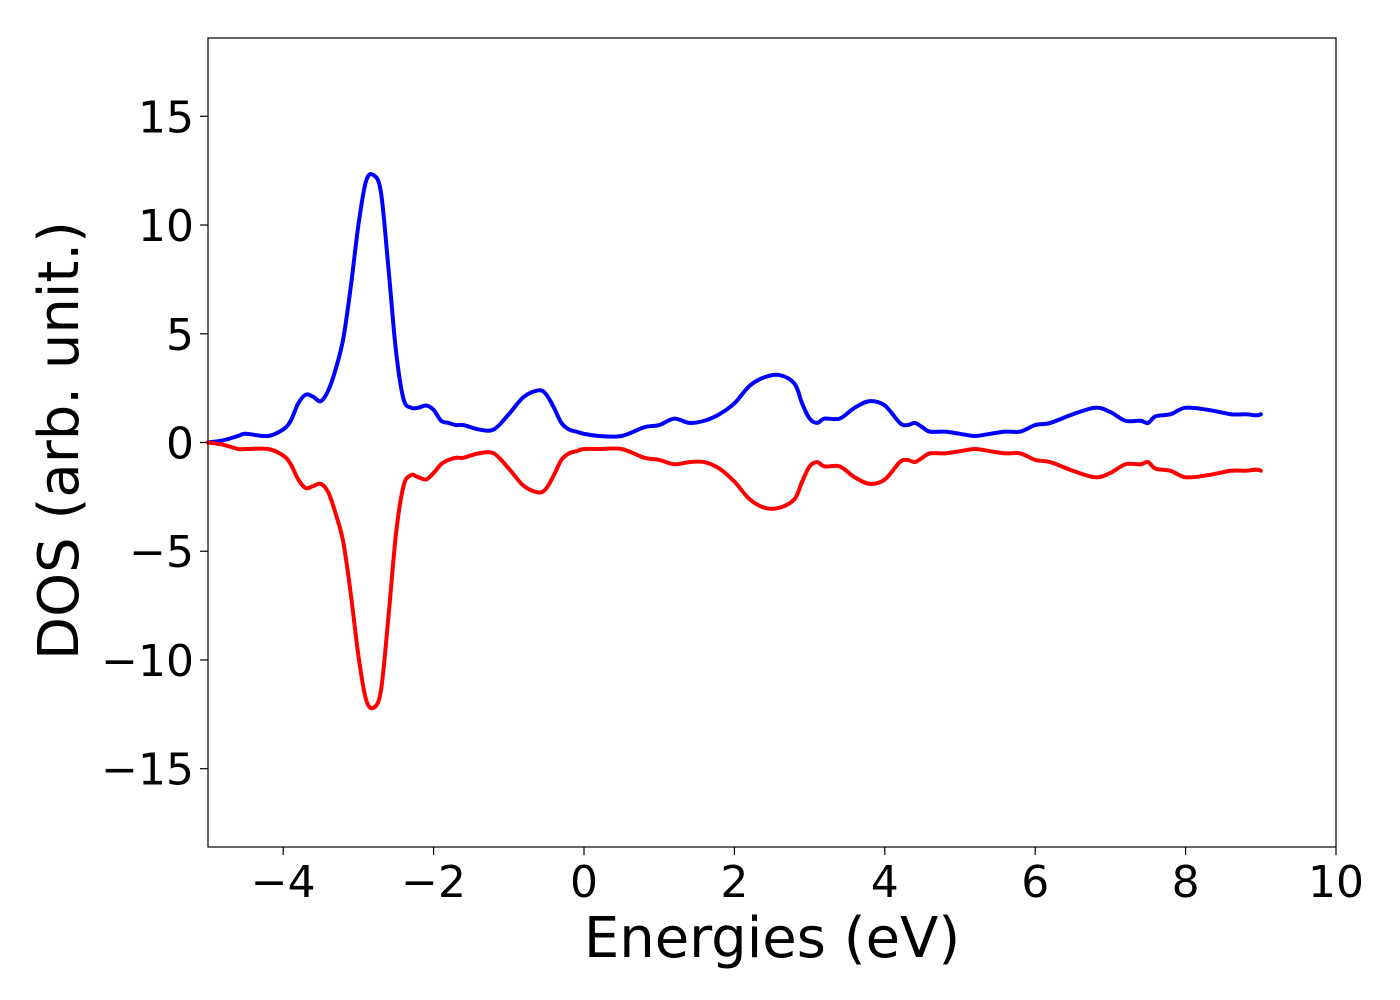  What do you see at coordinates (154, 444) in the screenshot?
I see `y-axis-ticks: −15 −10 −5 0 5 10 15` at bounding box center [154, 444].